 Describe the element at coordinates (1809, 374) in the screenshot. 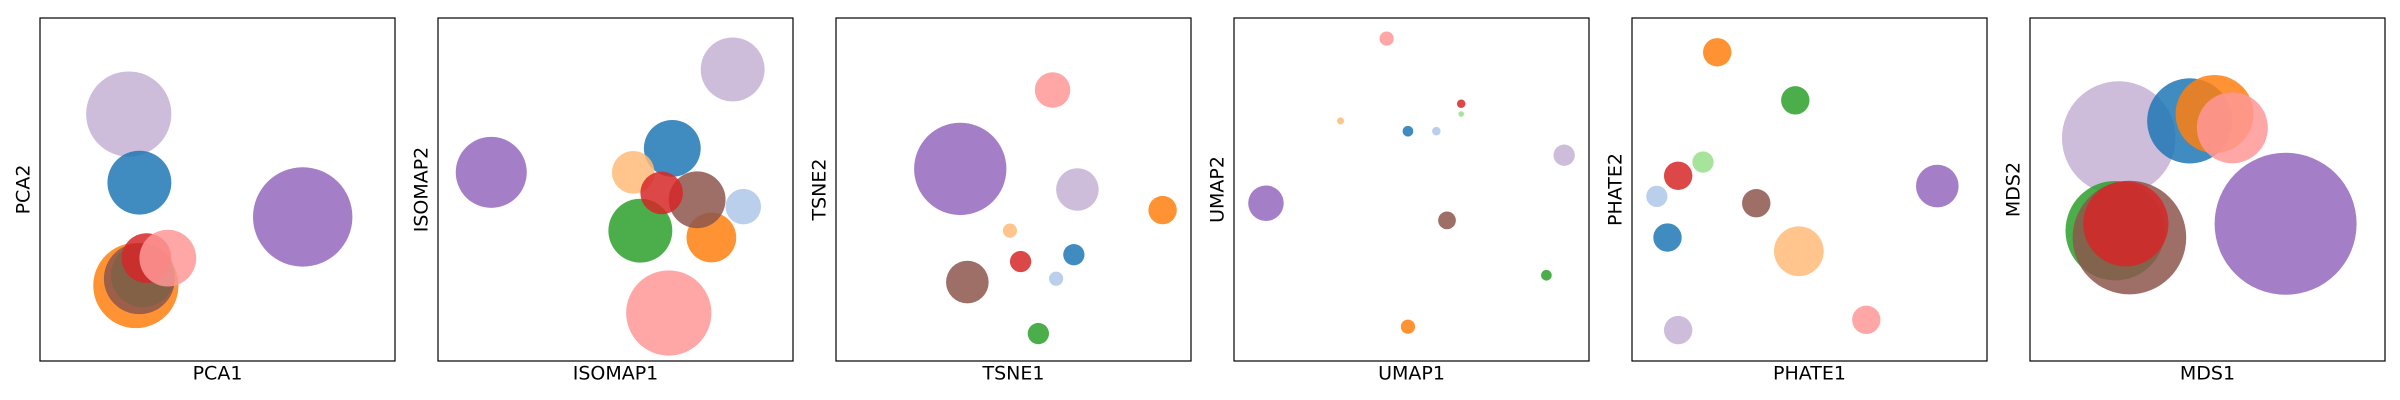

I see `x-axis-label: PHATE1` at that location.